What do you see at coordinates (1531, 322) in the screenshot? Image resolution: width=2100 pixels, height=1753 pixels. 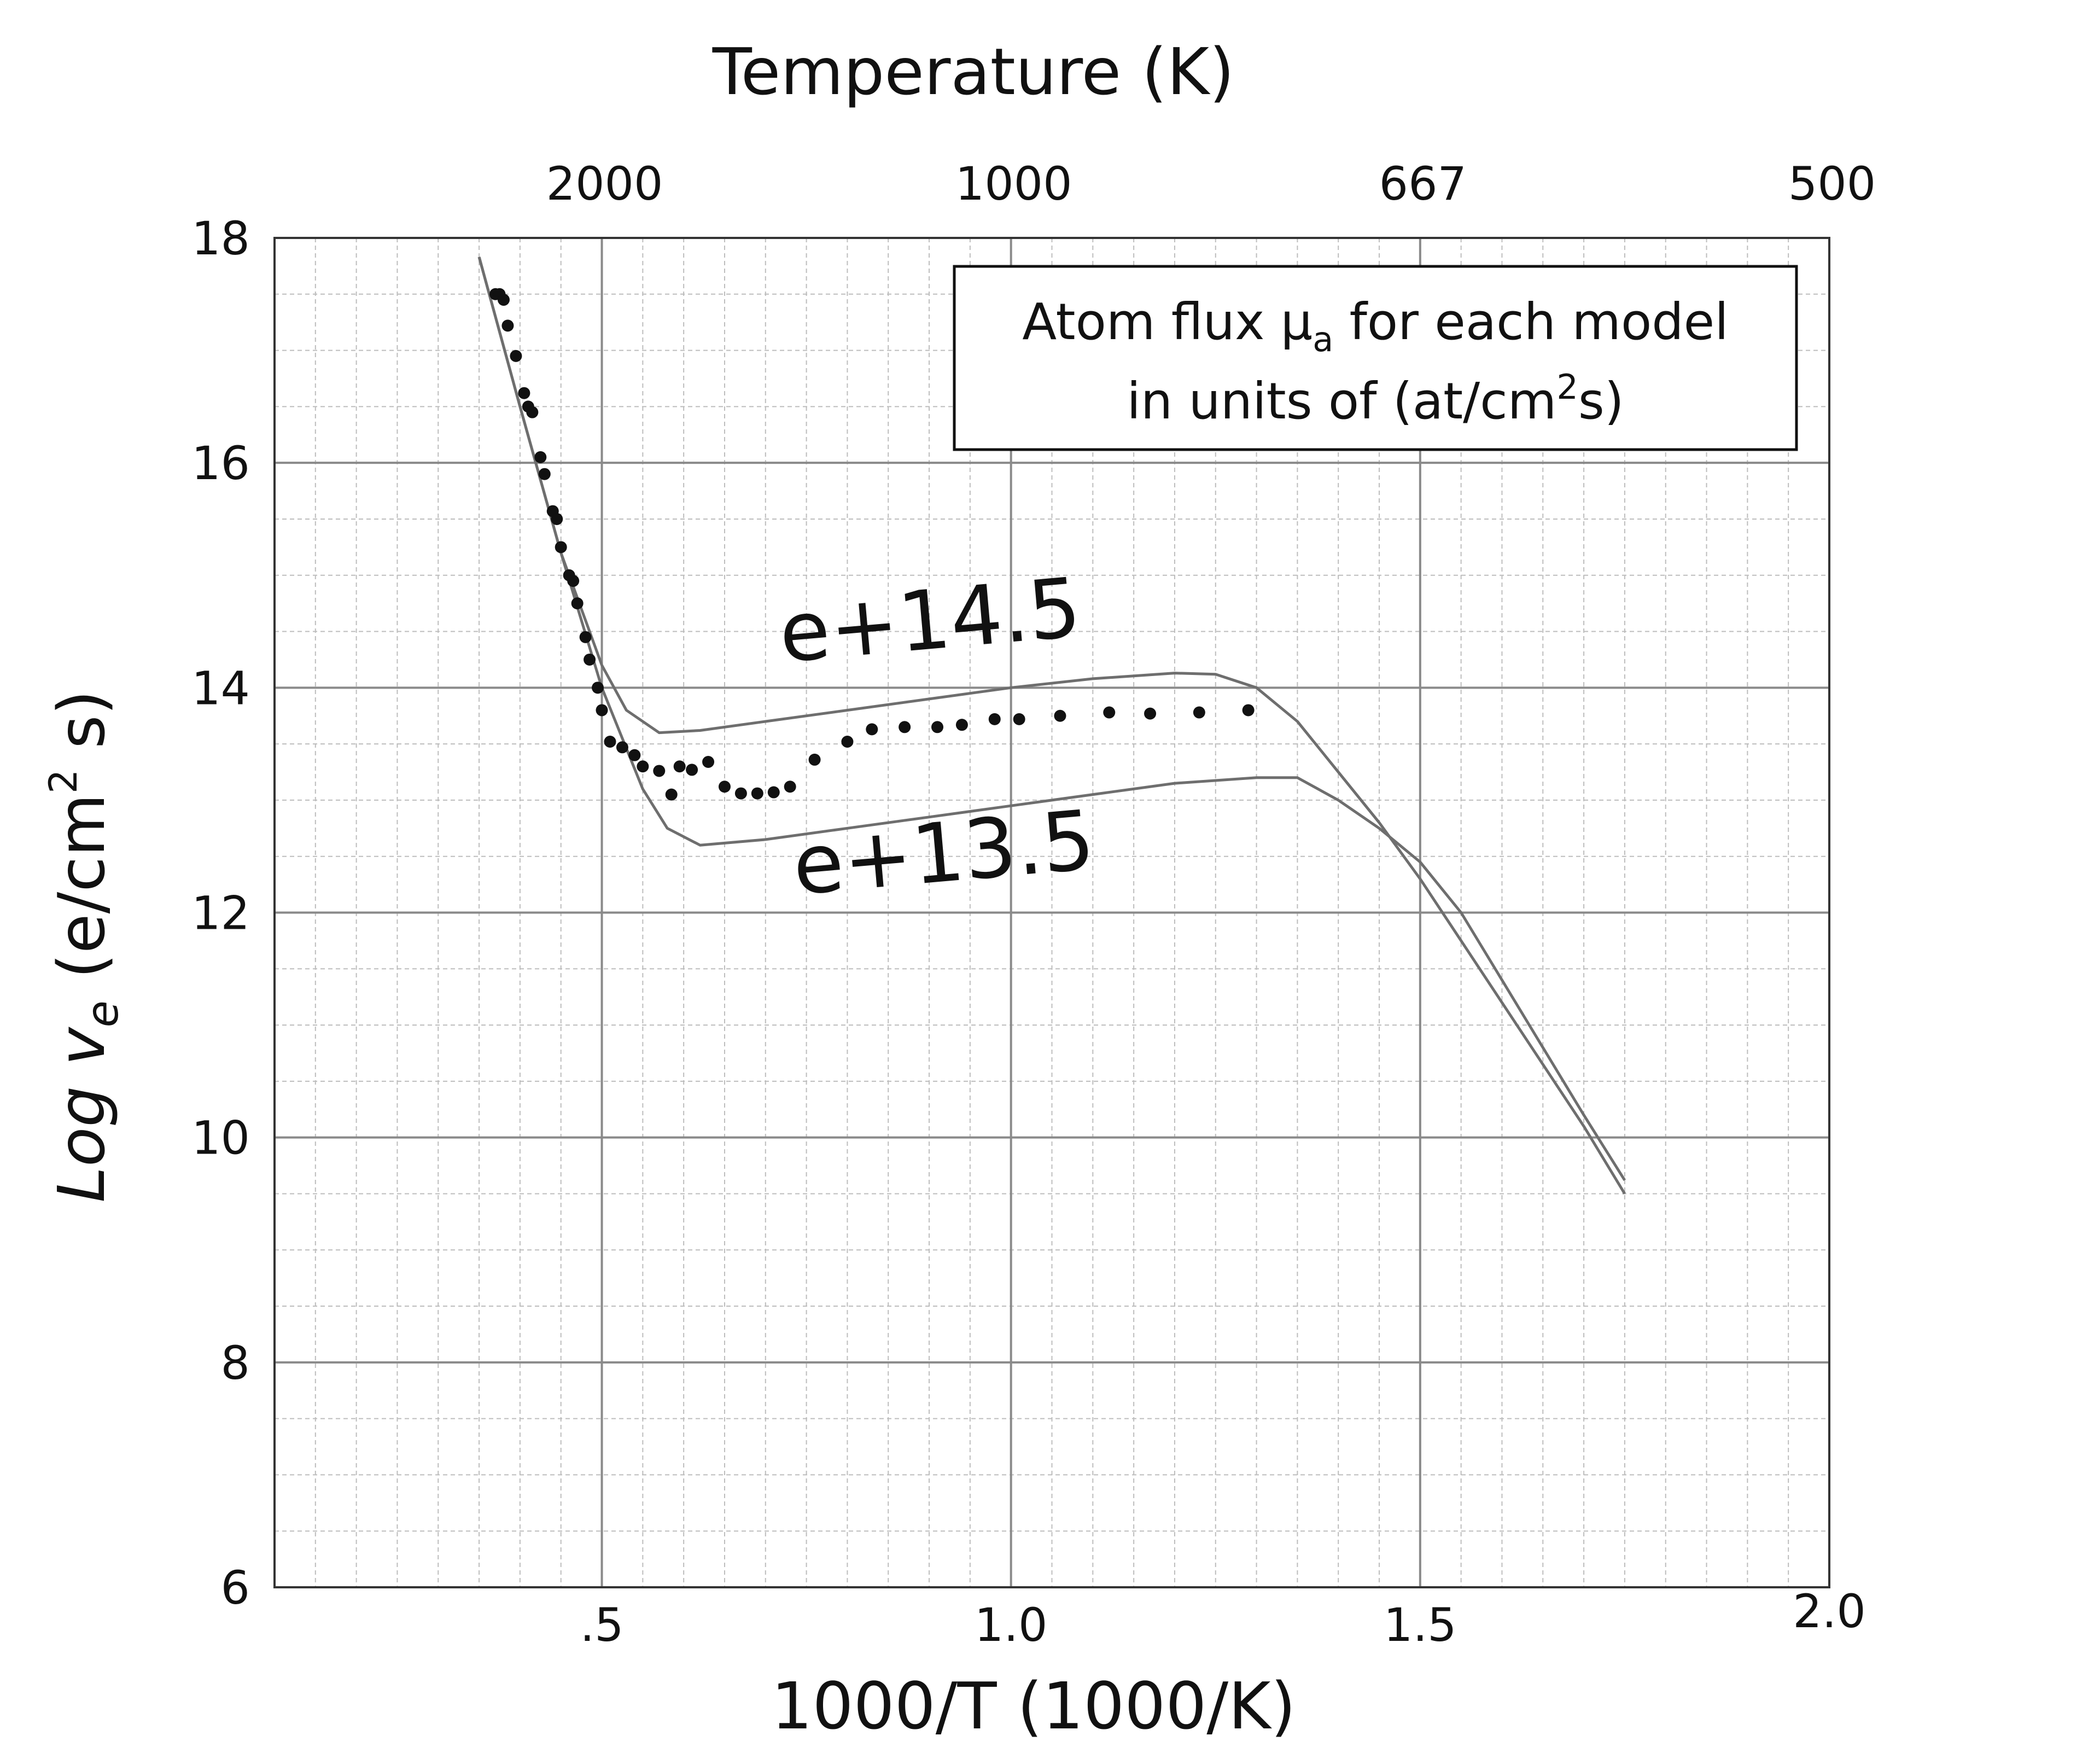 I see `annotation-line1-rest: for each model` at bounding box center [1531, 322].